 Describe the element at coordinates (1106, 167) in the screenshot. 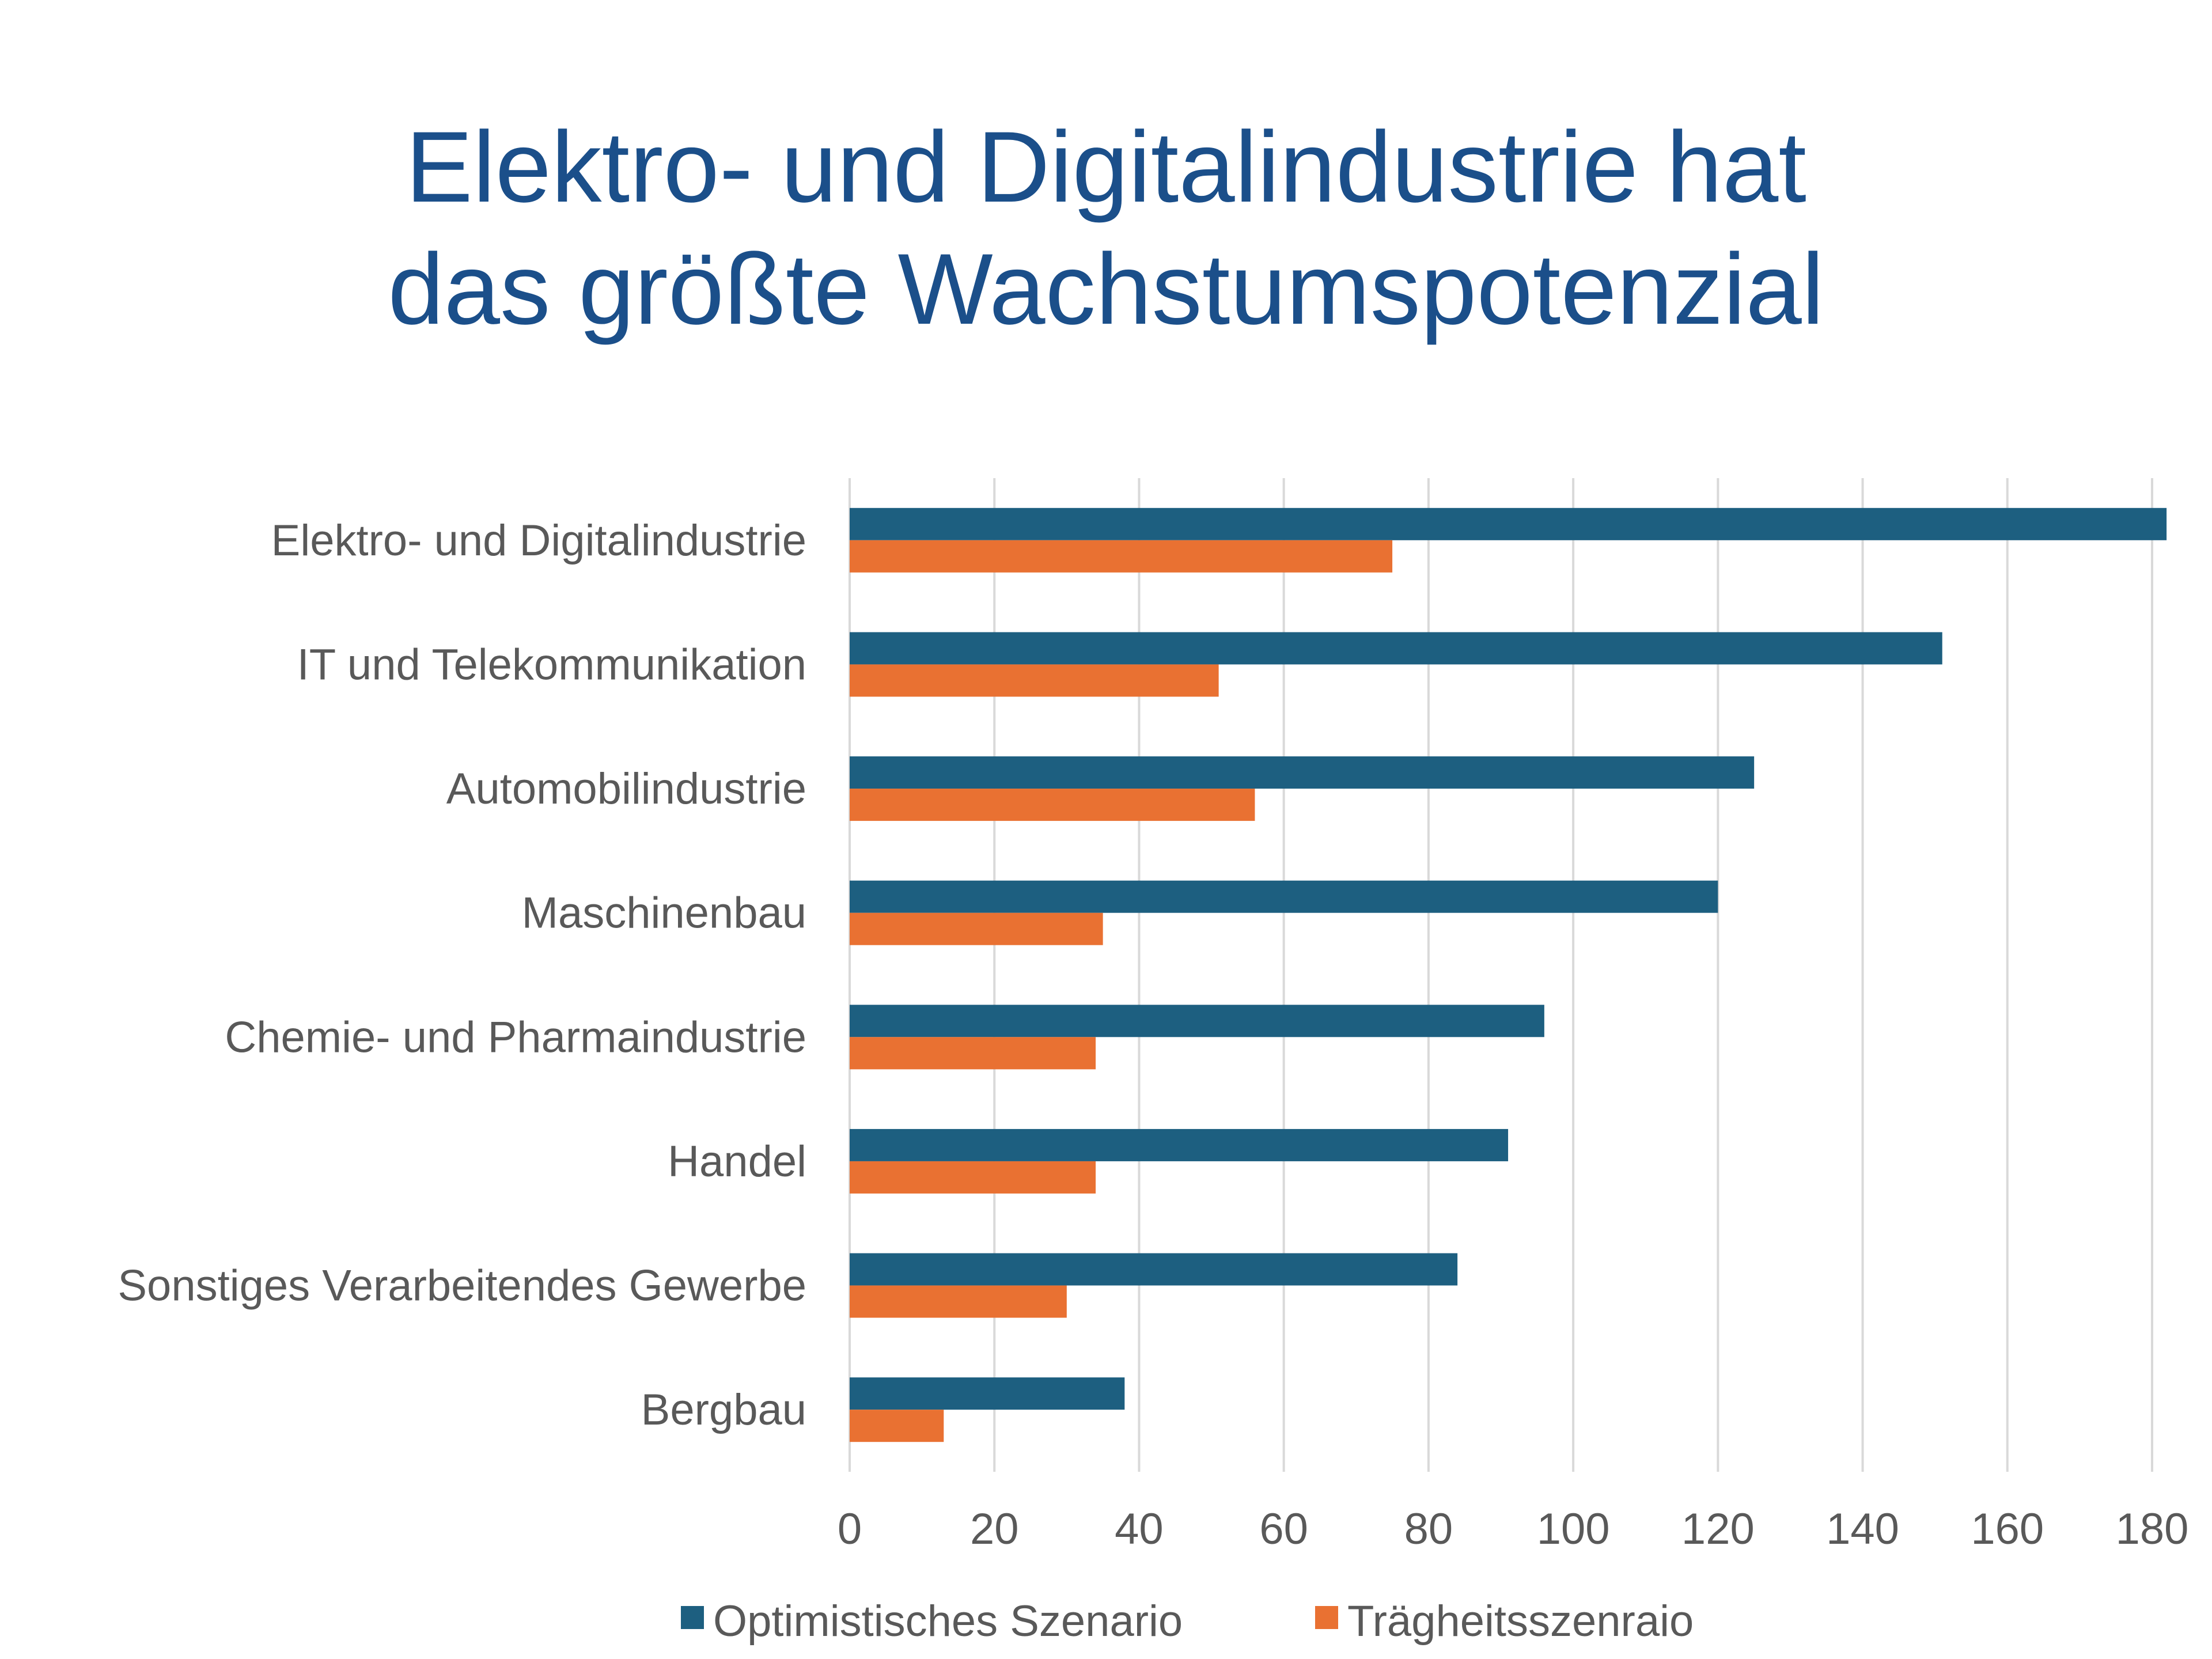

I see `chart-title-line-1: Elektro- und Digitalindustrie hat` at that location.